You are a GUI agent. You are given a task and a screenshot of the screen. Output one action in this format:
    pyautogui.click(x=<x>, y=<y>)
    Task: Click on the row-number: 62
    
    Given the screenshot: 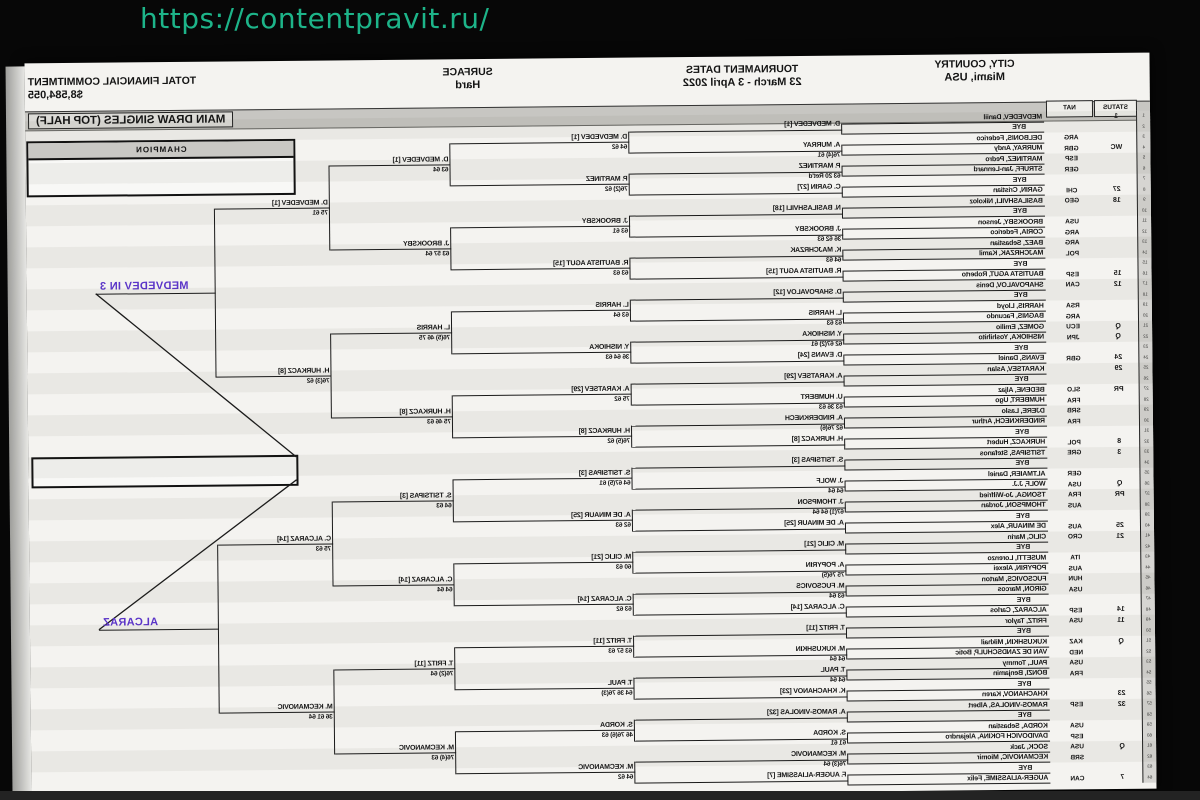 What is the action you would take?
    pyautogui.click(x=1150, y=756)
    